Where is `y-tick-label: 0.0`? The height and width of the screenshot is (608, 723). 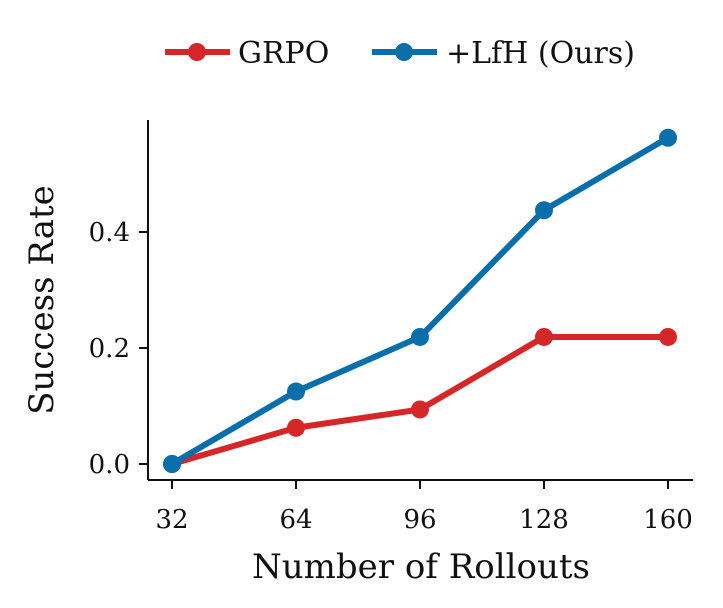
y-tick-label: 0.0 is located at coordinates (109, 465).